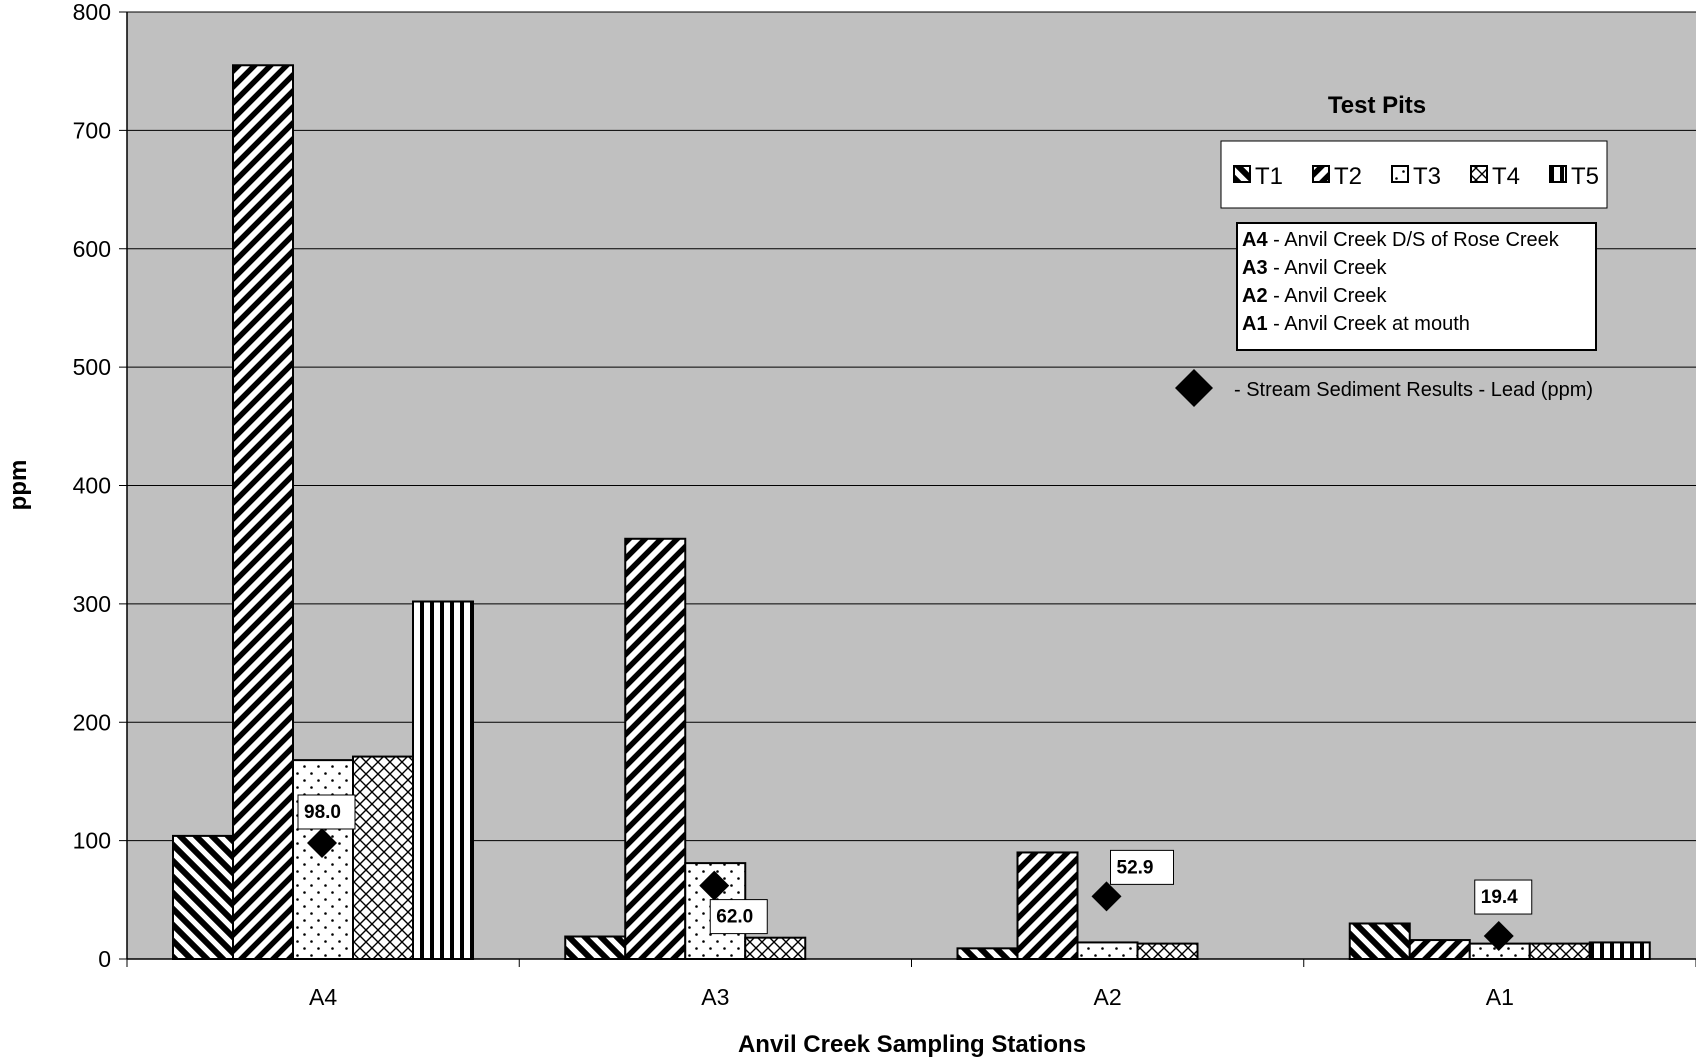 Image resolution: width=1696 pixels, height=1057 pixels. I want to click on legend-box, so click(1414, 174).